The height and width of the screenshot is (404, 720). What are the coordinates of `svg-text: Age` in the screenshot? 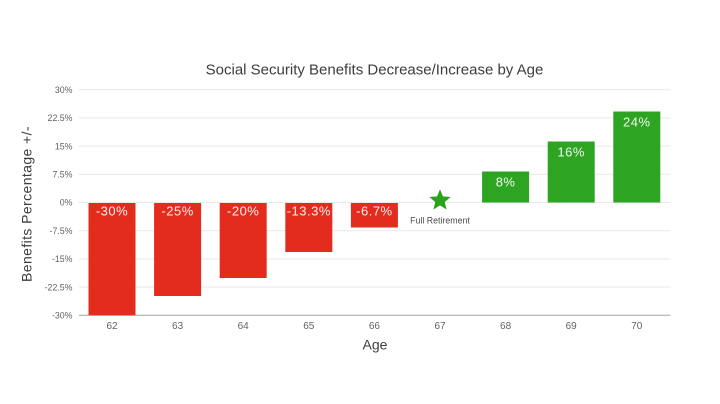 It's located at (375, 345).